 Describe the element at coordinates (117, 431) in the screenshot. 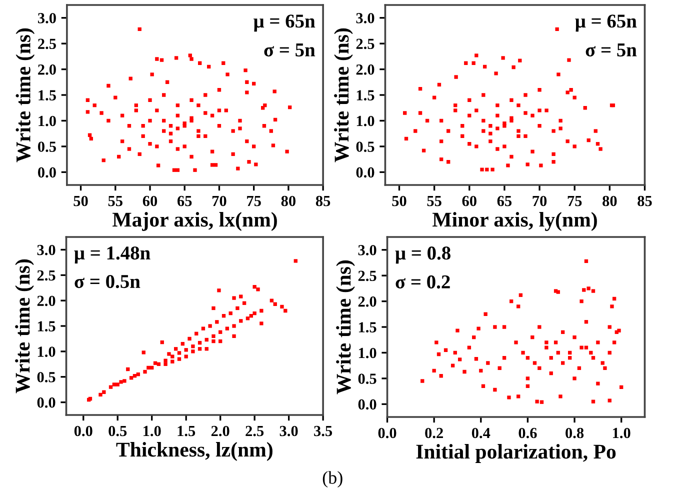

I see `x-tick-label: 0.5` at that location.